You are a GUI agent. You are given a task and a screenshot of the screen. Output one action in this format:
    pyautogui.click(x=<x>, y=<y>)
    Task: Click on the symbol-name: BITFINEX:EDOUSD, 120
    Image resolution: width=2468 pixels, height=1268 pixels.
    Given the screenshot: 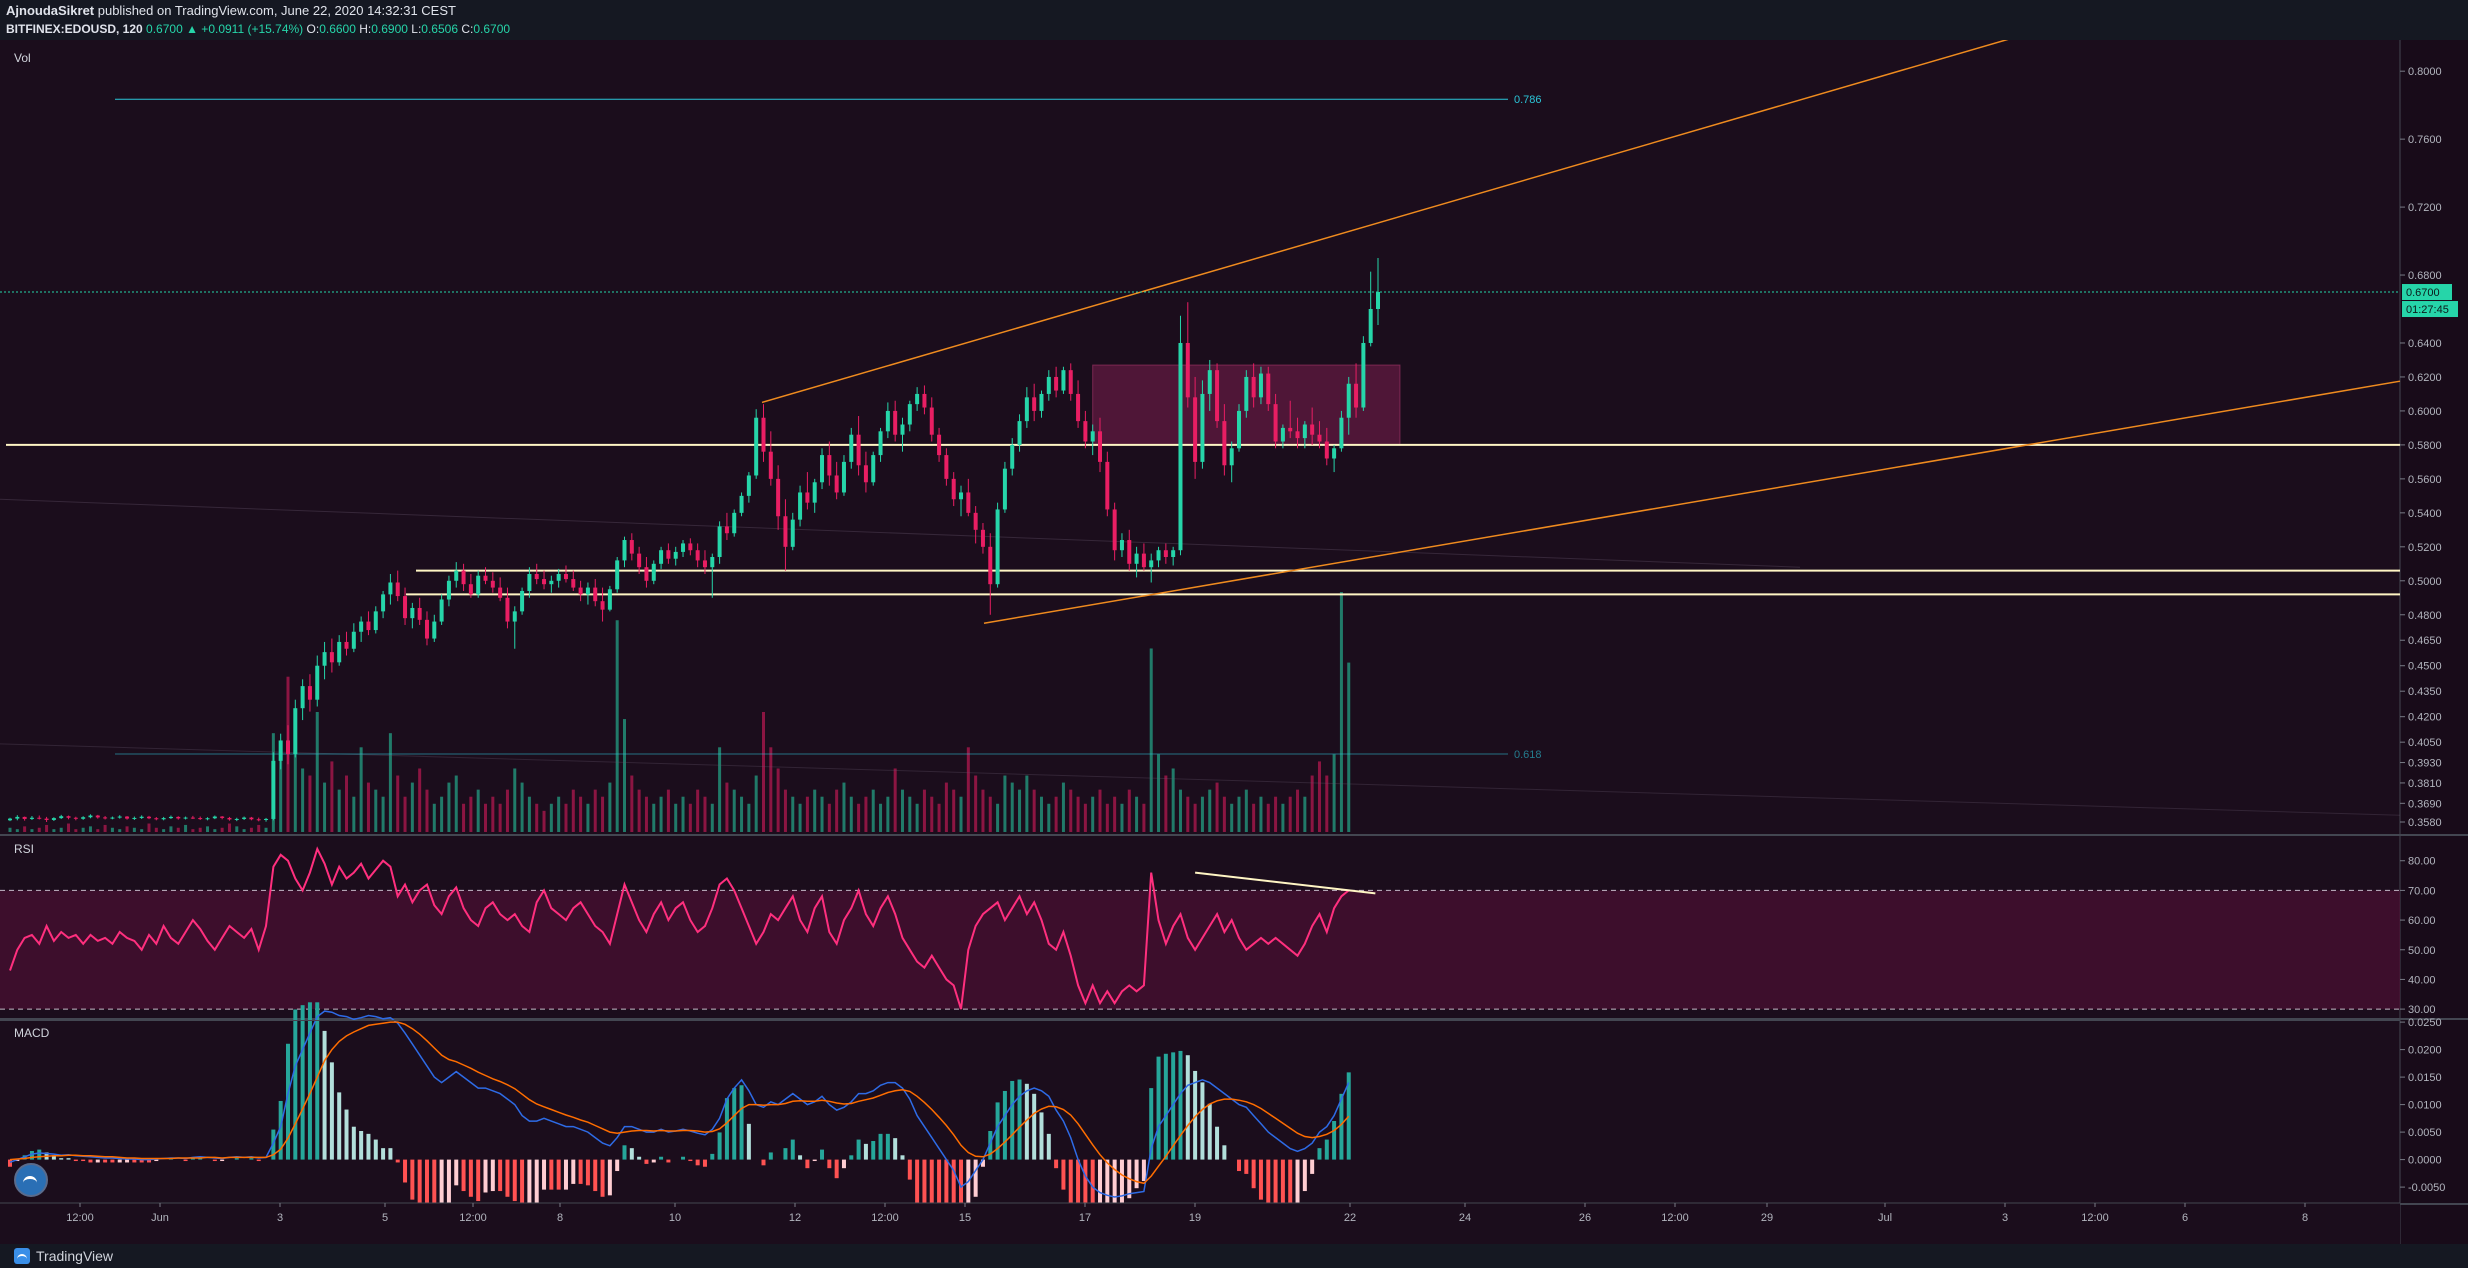 What is the action you would take?
    pyautogui.click(x=74, y=29)
    